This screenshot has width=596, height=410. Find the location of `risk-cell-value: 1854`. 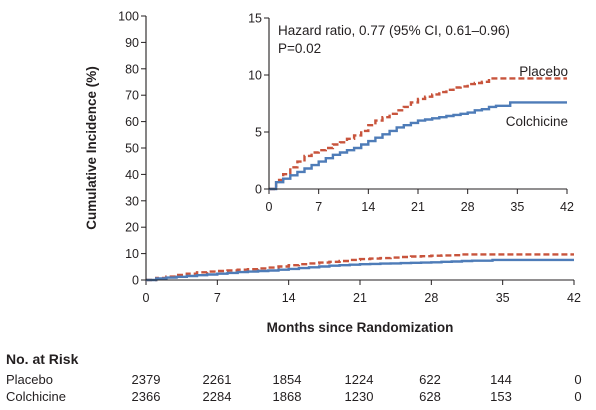

risk-cell-value: 1854 is located at coordinates (287, 379).